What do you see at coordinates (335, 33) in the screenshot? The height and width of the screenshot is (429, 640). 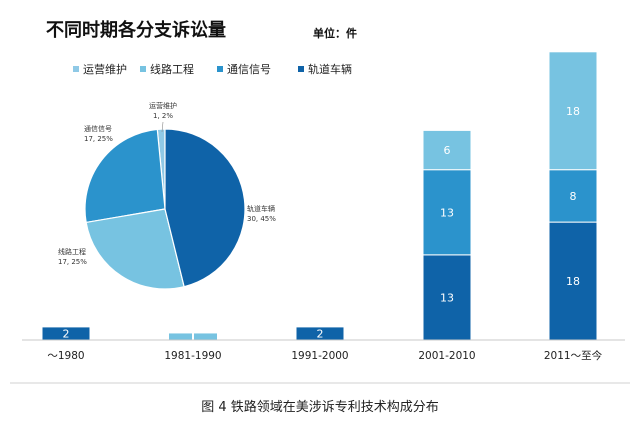 I see `unit-label: 单位：件` at bounding box center [335, 33].